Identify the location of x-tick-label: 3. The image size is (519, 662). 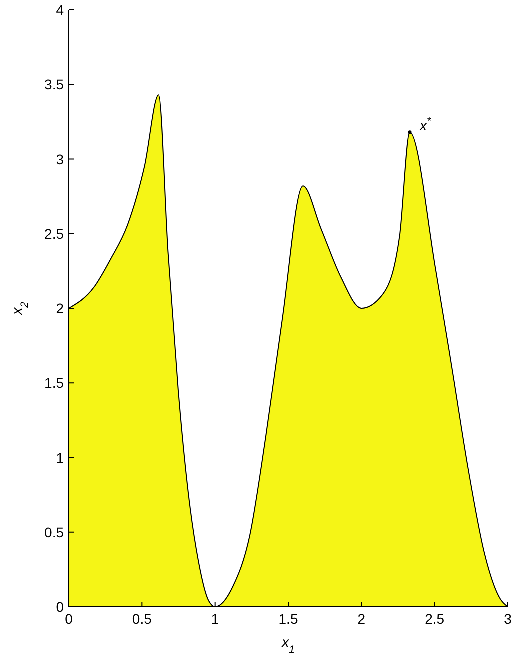
(508, 619).